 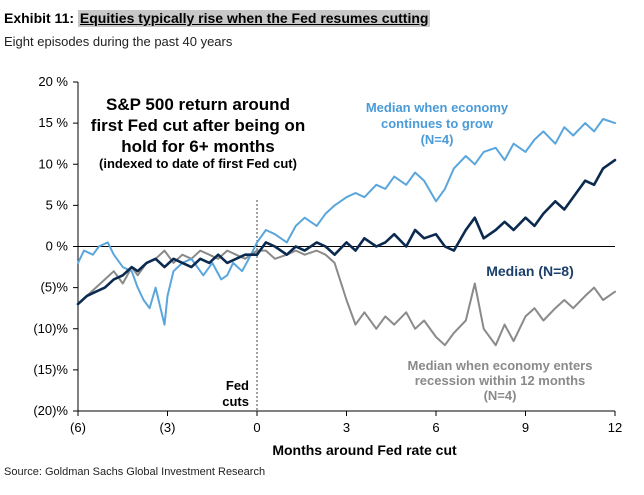 I want to click on x-tick-label: (3), so click(x=168, y=427).